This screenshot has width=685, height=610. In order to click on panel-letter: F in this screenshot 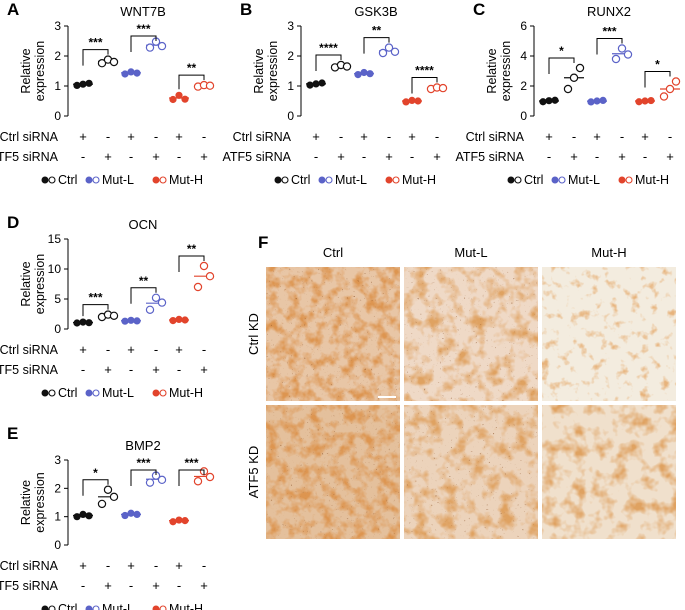, I will do `click(263, 242)`.